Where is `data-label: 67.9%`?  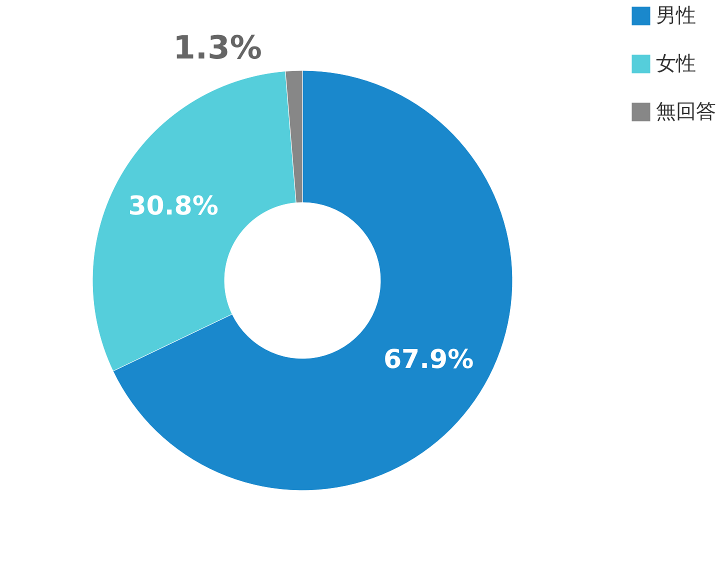 data-label: 67.9% is located at coordinates (428, 359).